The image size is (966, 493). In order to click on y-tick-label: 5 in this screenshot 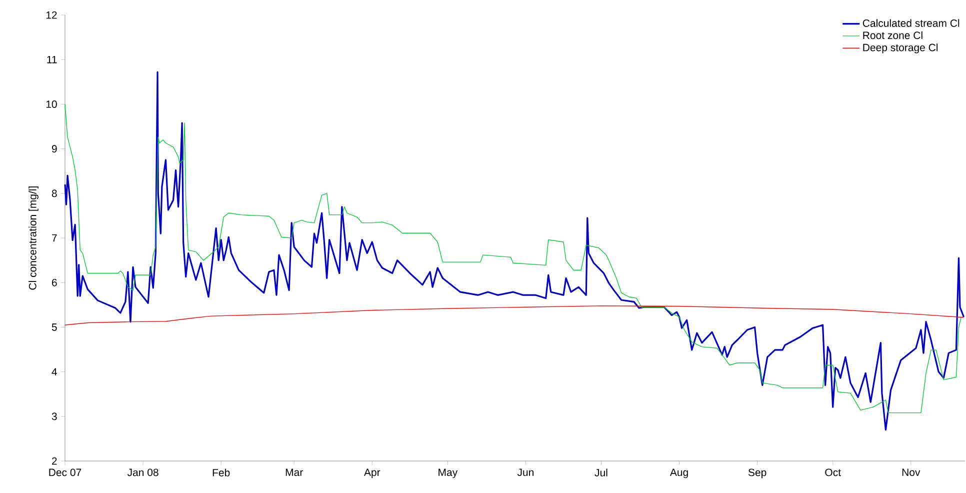, I will do `click(54, 327)`.